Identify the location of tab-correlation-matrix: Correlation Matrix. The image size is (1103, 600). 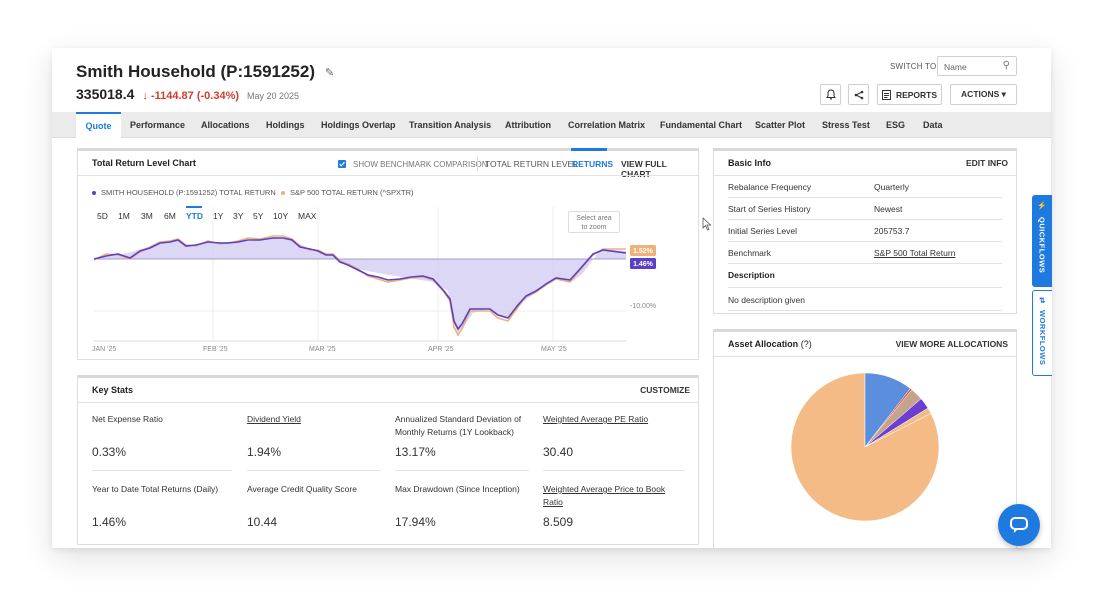
(607, 125).